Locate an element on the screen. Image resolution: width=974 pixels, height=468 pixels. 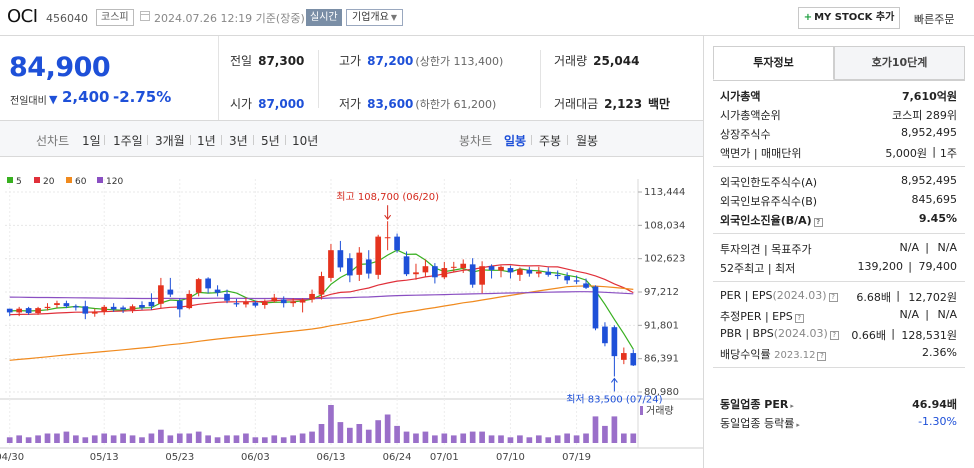
x-tick-label: 06/03 is located at coordinates (255, 457).